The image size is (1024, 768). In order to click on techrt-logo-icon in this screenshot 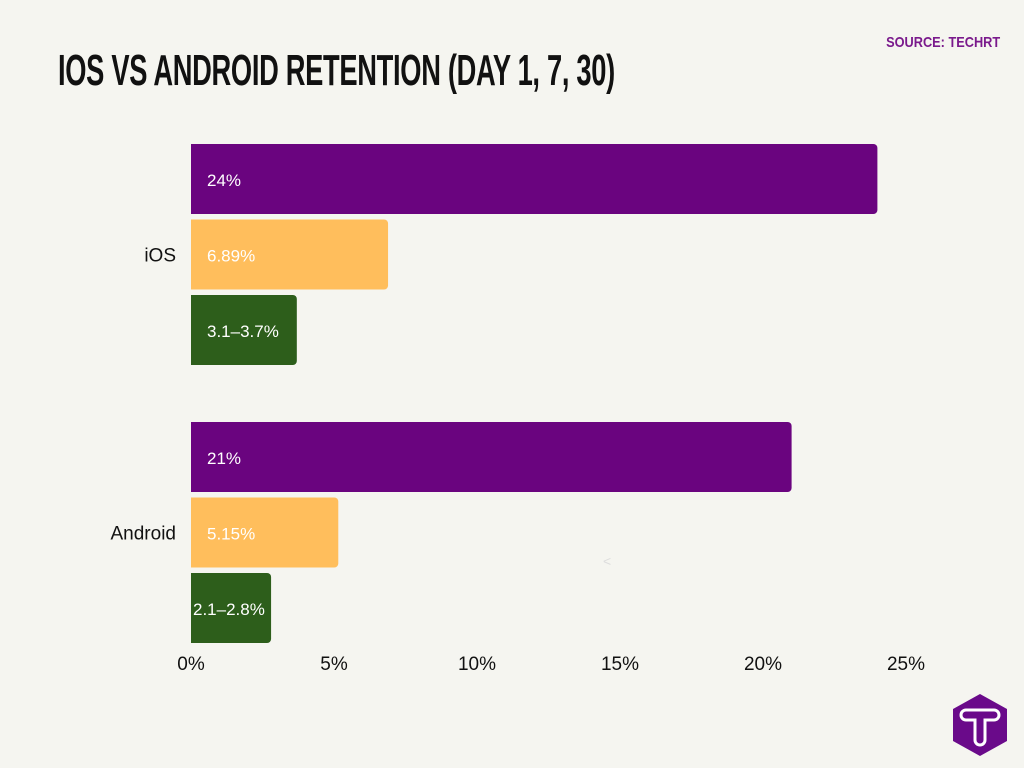, I will do `click(980, 725)`.